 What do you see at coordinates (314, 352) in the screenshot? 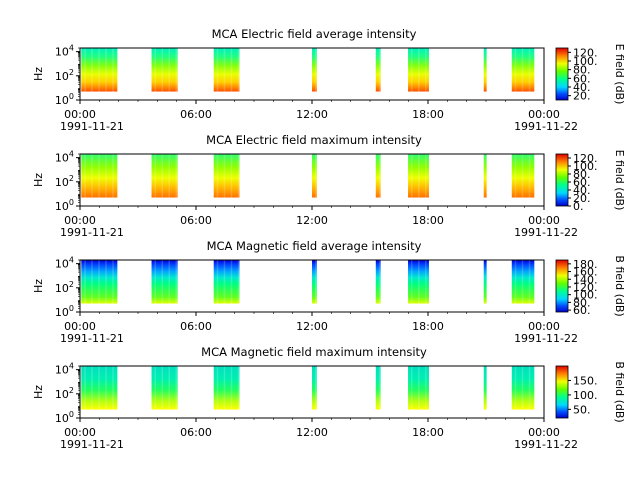
I see `panel-title: MCA Magnetic field maximum intensity` at bounding box center [314, 352].